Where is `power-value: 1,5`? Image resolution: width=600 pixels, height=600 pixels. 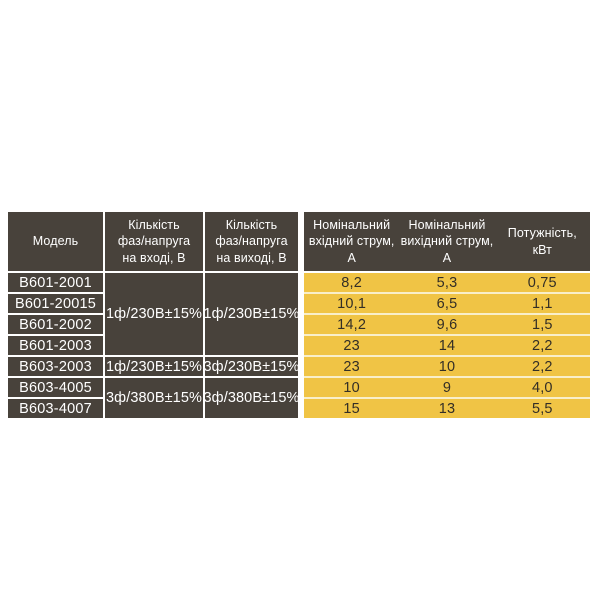 power-value: 1,5 is located at coordinates (542, 324).